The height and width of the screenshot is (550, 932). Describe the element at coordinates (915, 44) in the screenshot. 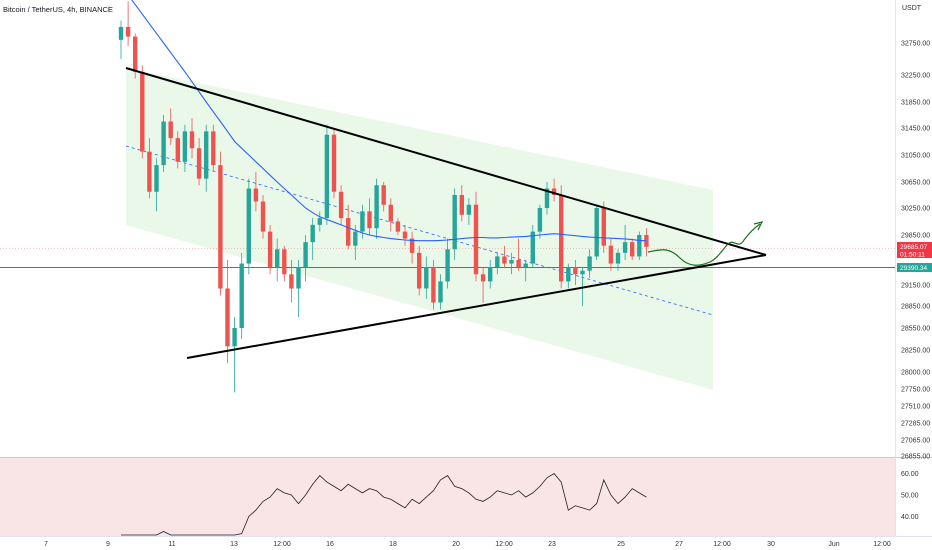

I see `price-tick-label: 32750.00` at that location.